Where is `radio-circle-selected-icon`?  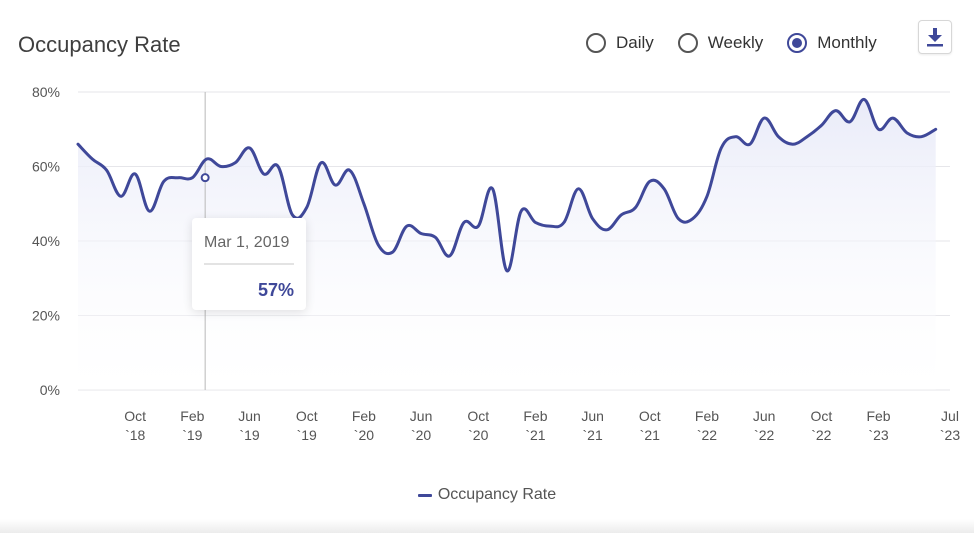 radio-circle-selected-icon is located at coordinates (797, 43).